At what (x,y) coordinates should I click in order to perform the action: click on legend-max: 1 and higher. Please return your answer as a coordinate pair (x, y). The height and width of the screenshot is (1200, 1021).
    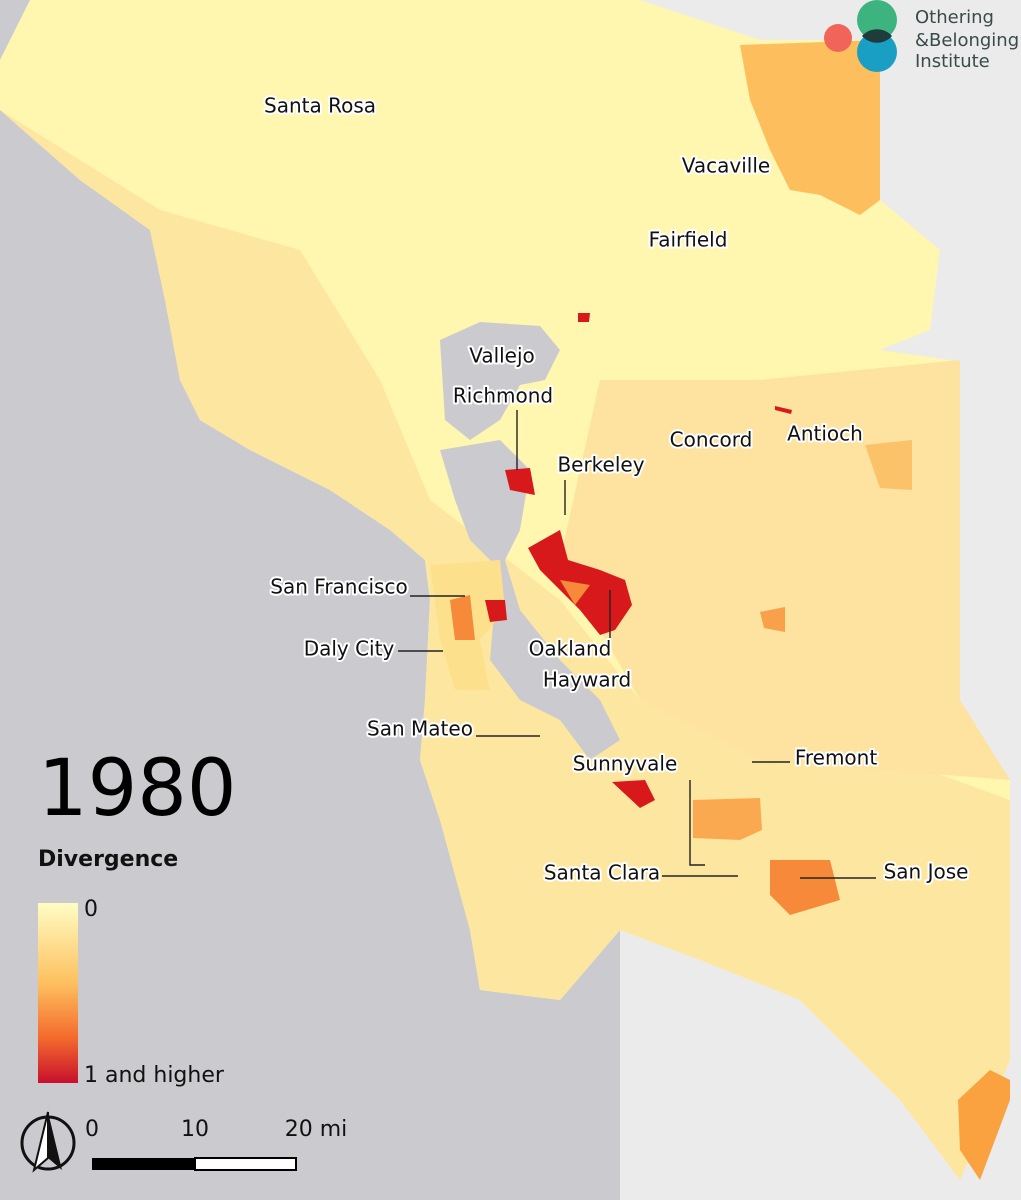
    Looking at the image, I should click on (154, 1075).